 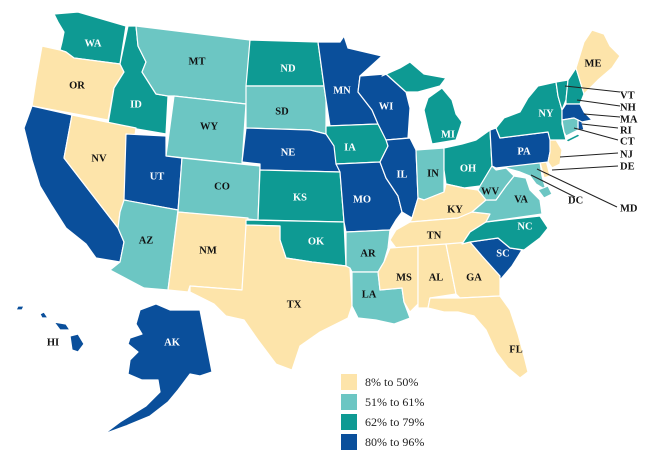 I want to click on callouts: VT NH MA RI CT NJ DE DC MD, so click(x=584, y=149).